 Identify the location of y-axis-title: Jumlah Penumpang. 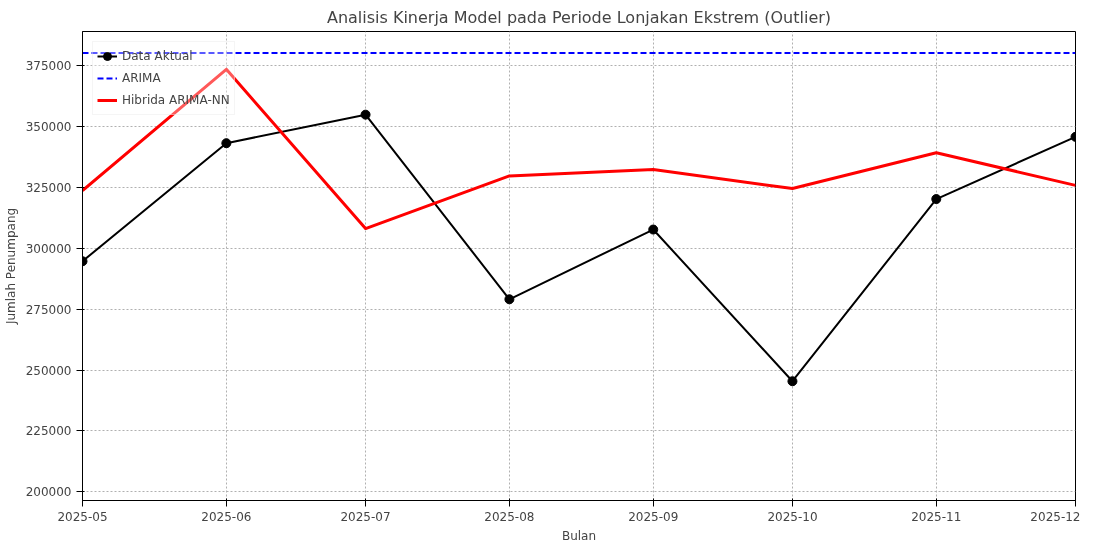
(10, 266).